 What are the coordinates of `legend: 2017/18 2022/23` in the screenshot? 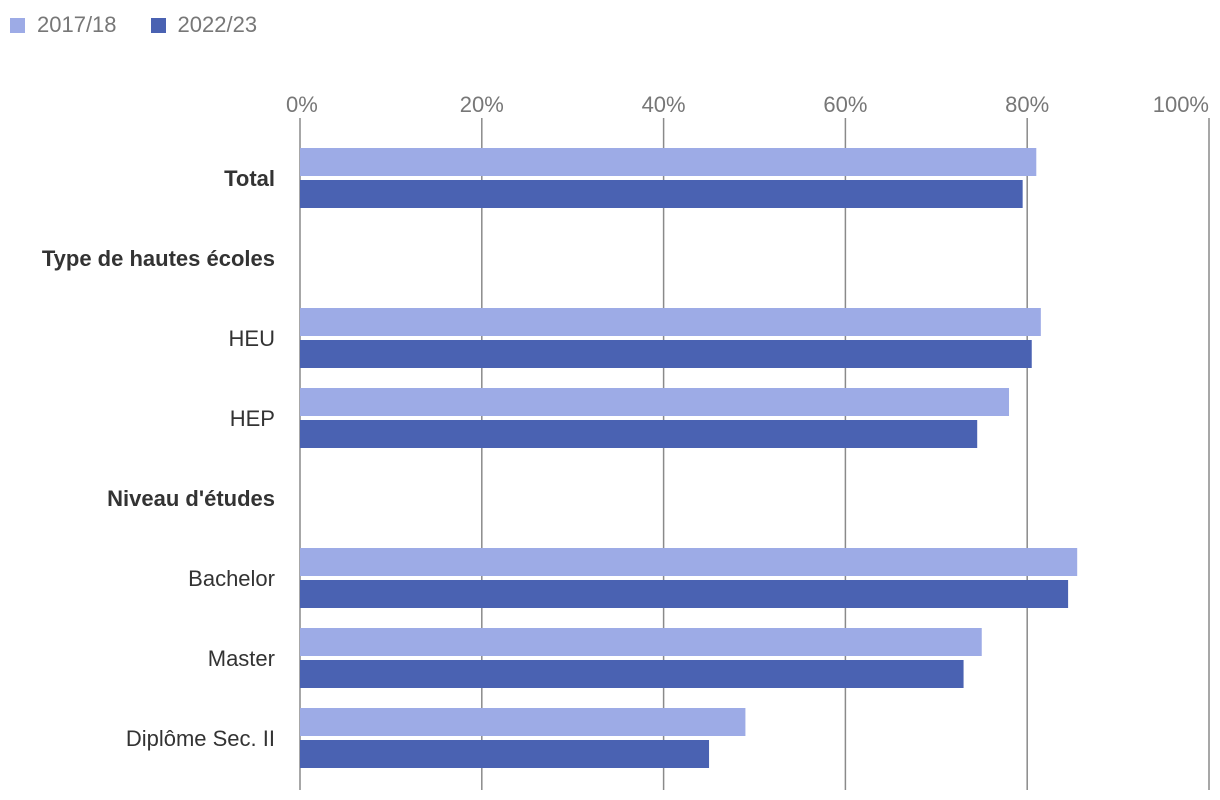 It's located at (150, 25).